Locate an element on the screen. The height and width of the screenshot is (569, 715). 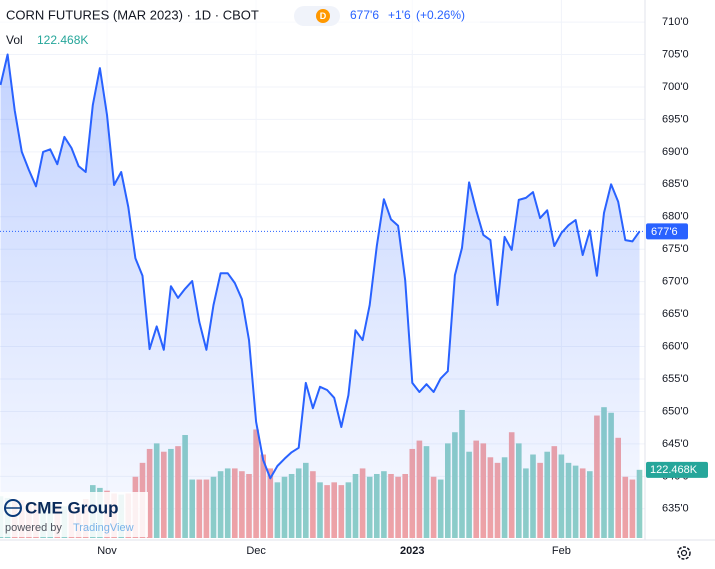
last-price-box is located at coordinates (667, 231).